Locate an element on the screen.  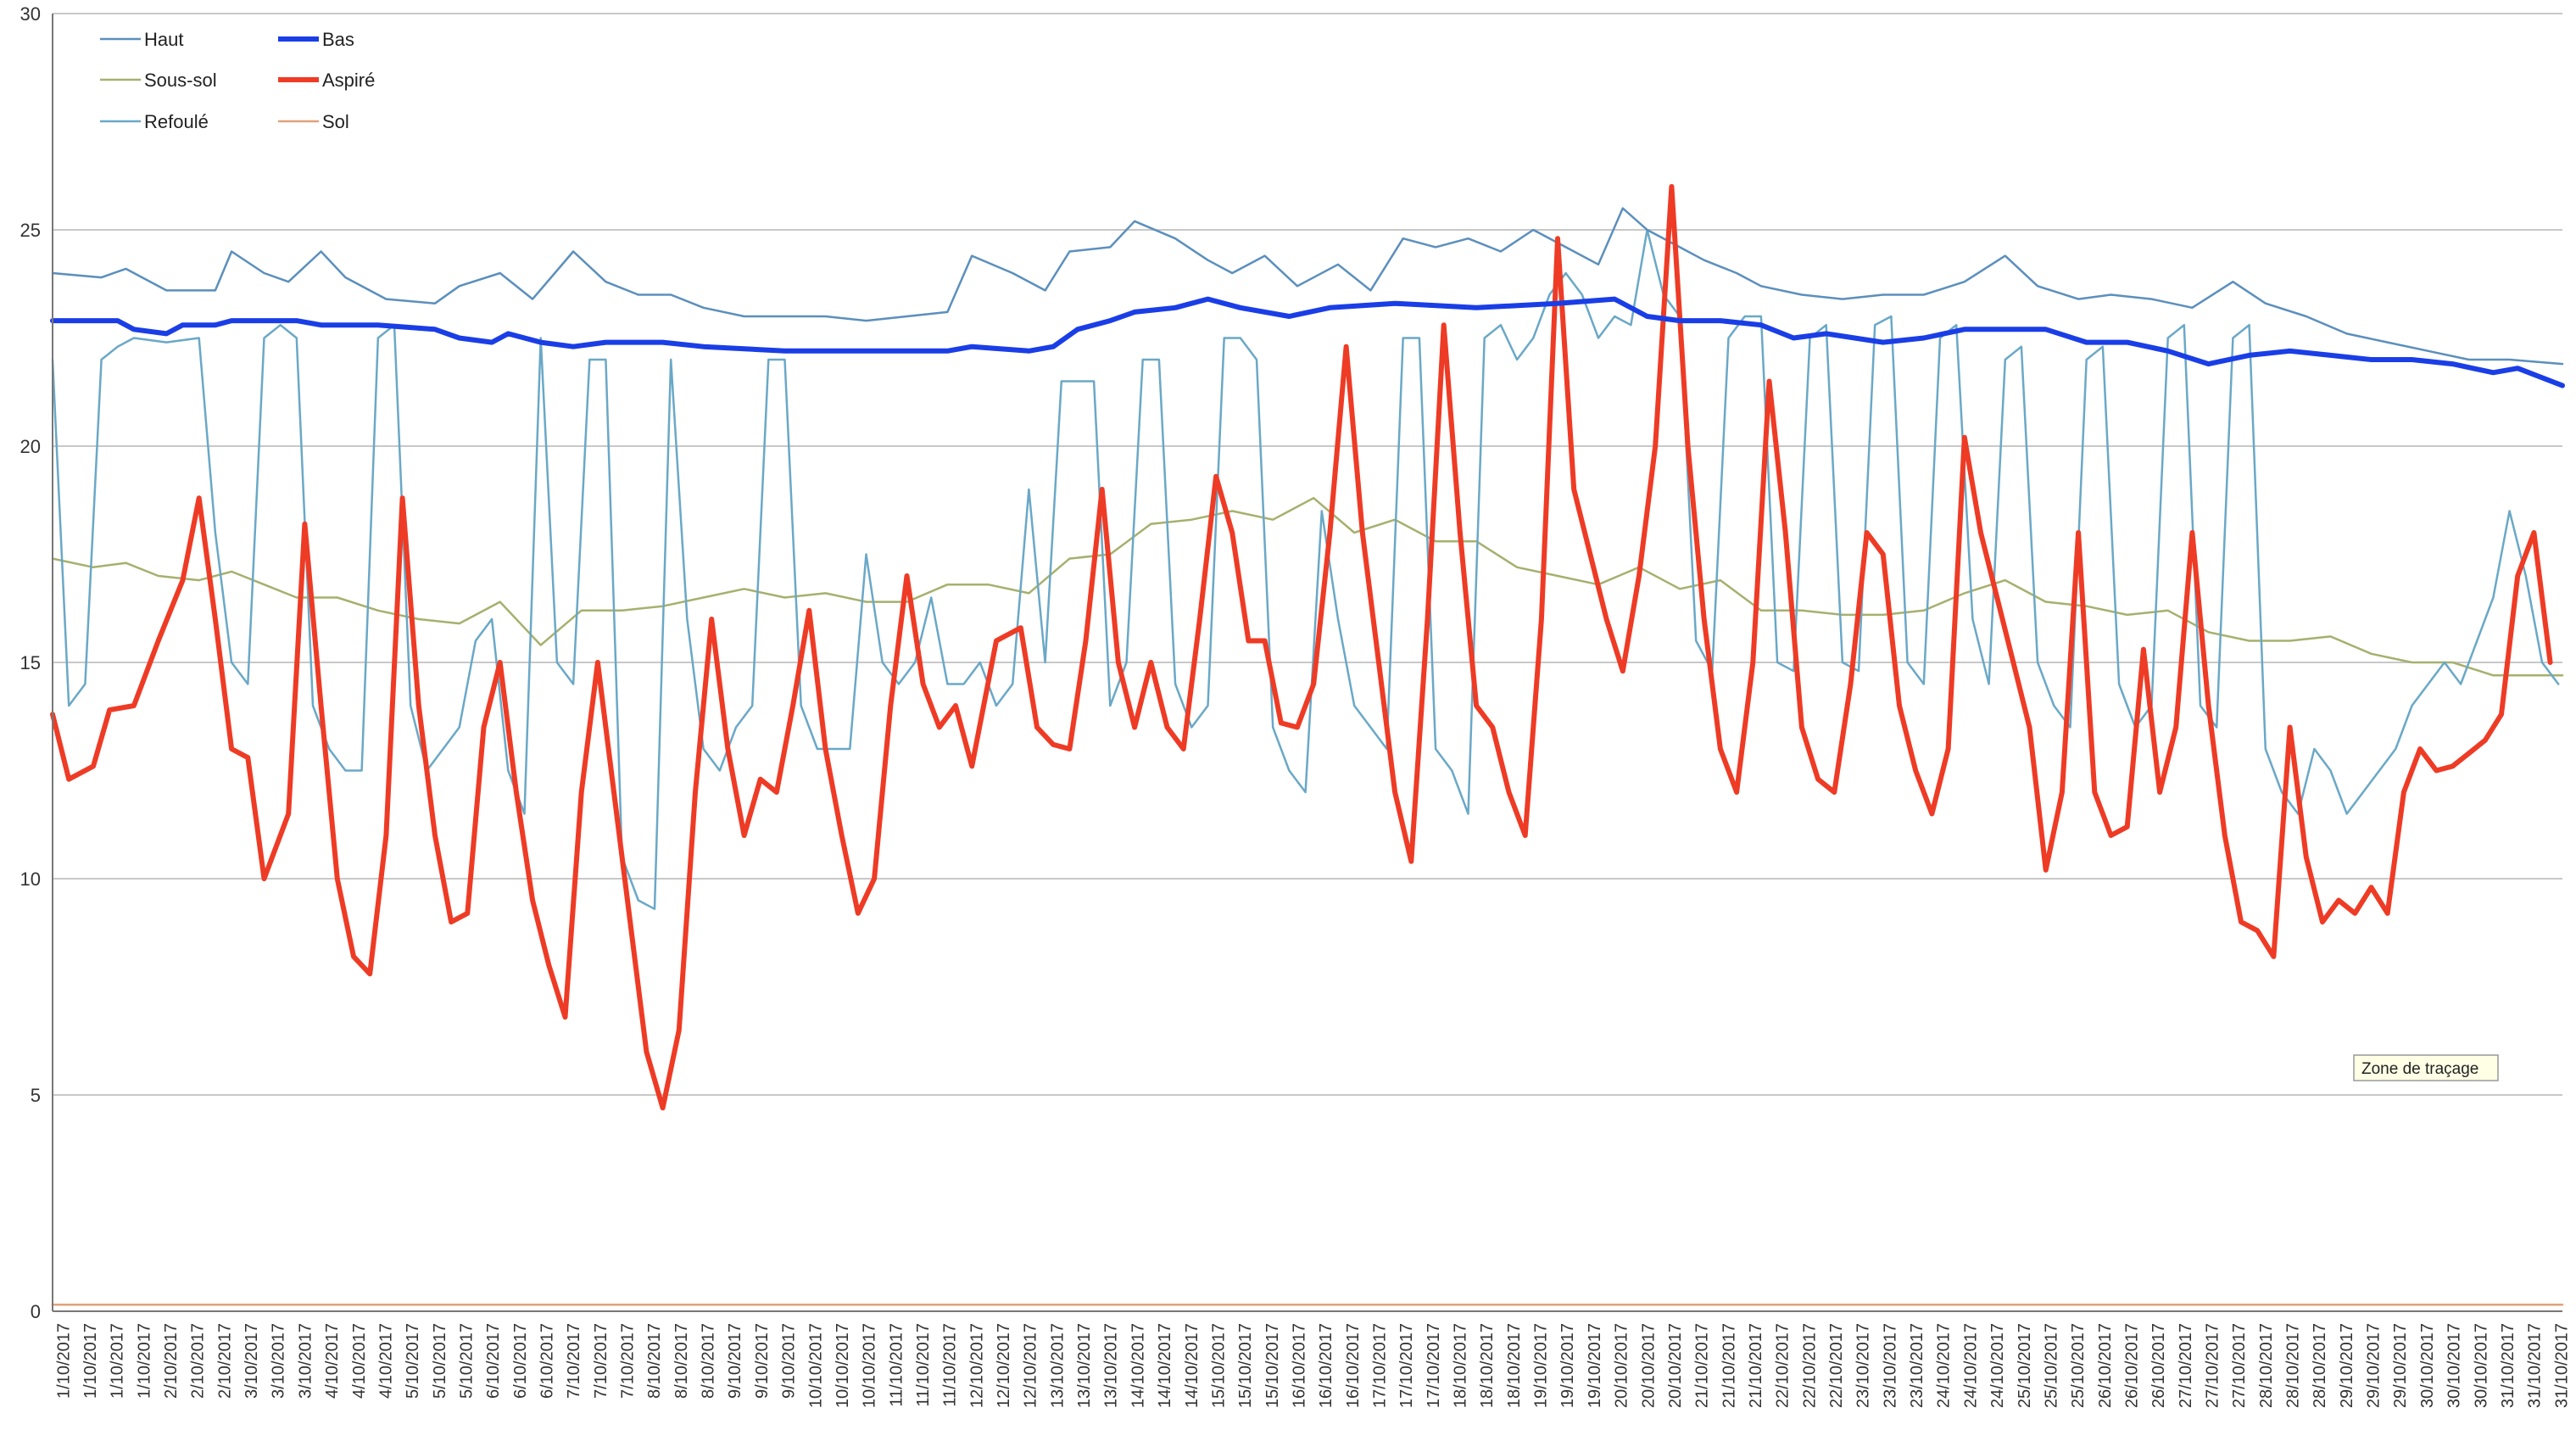
y-axis-ticks: 0 5 10 15 20 25 30 is located at coordinates (30, 663).